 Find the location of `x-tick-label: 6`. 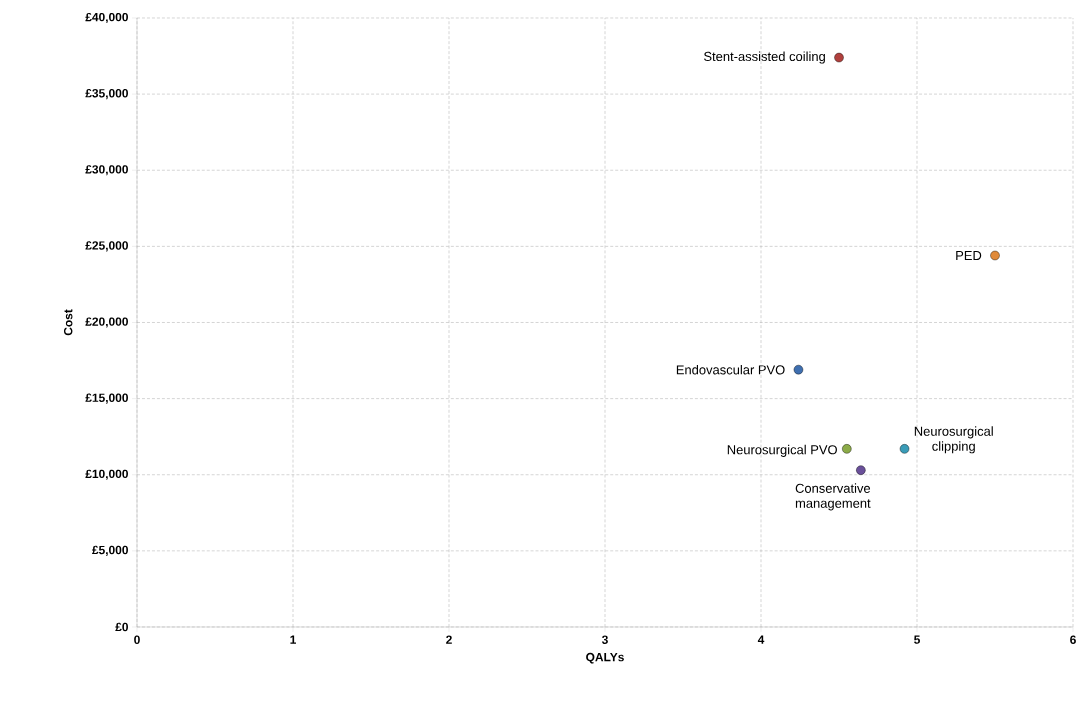

x-tick-label: 6 is located at coordinates (1073, 639).